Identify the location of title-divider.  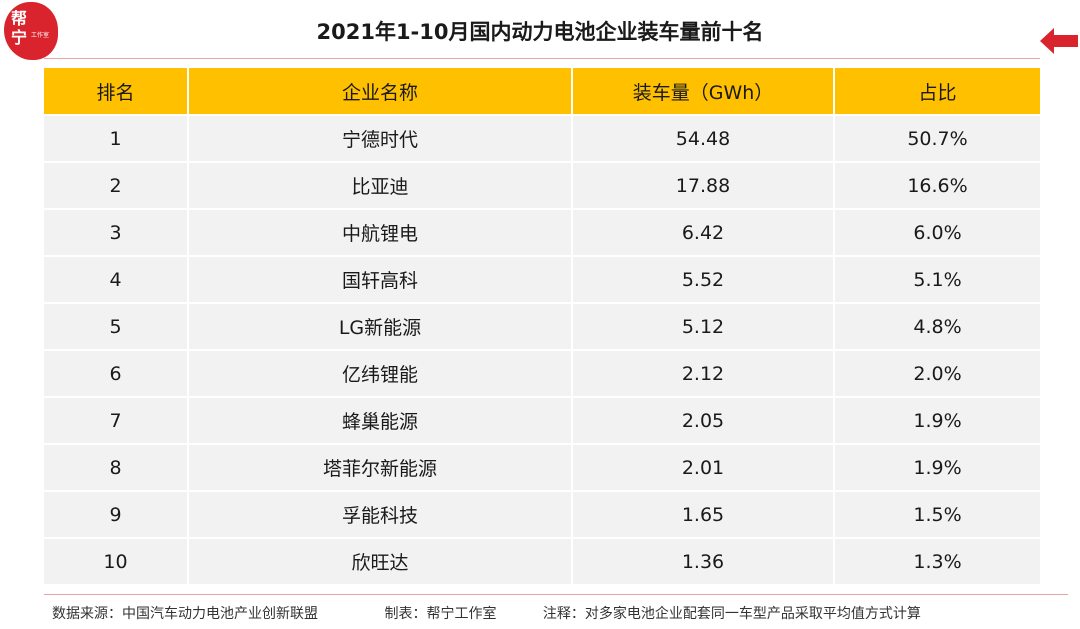
(542, 58).